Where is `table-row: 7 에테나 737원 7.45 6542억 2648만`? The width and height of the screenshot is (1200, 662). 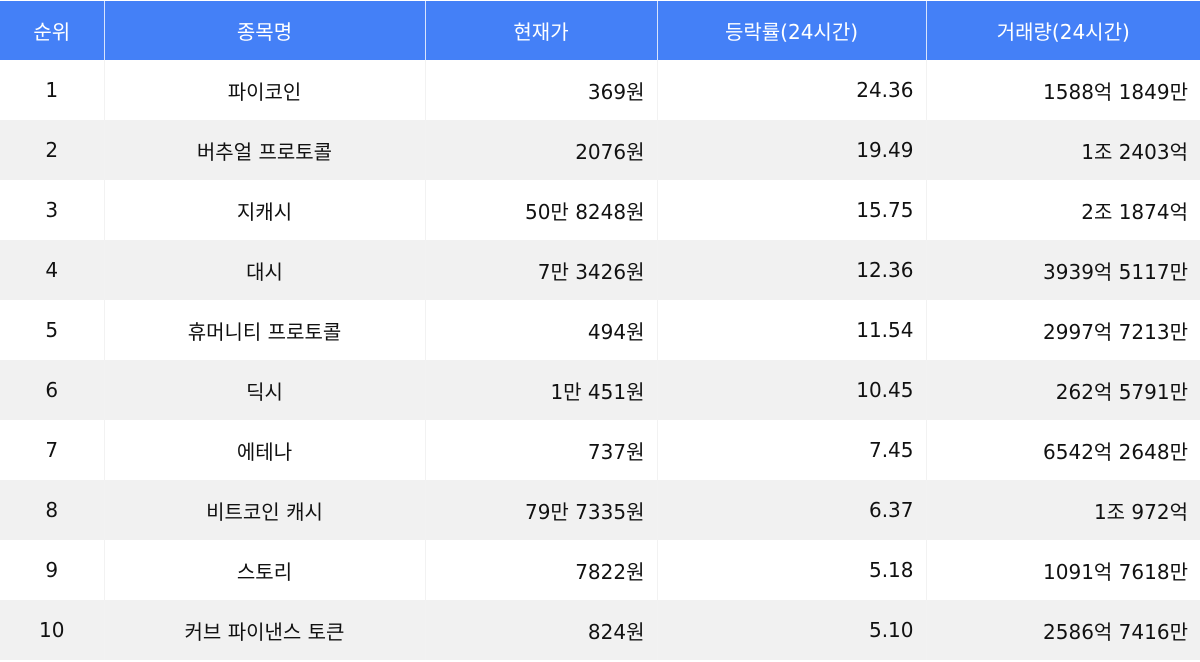 table-row: 7 에테나 737원 7.45 6542억 2648만 is located at coordinates (600, 450).